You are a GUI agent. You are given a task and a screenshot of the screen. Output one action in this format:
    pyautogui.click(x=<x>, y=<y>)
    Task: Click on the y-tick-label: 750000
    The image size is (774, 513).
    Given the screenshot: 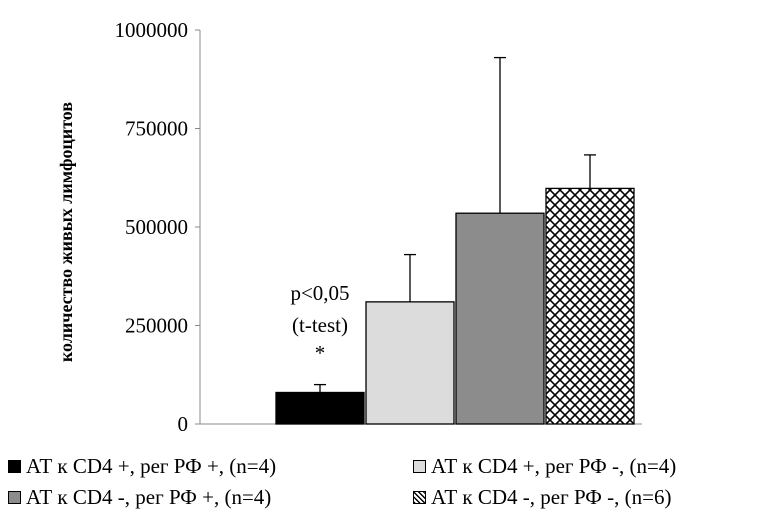 What is the action you would take?
    pyautogui.click(x=156, y=129)
    